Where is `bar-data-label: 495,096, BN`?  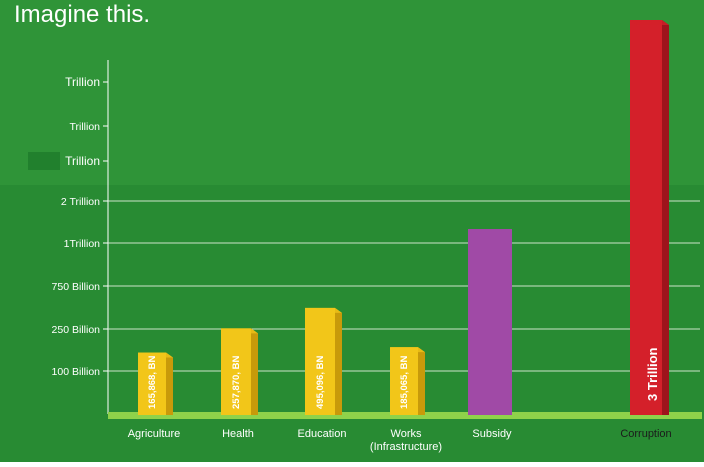
bar-data-label: 495,096, BN is located at coordinates (320, 382).